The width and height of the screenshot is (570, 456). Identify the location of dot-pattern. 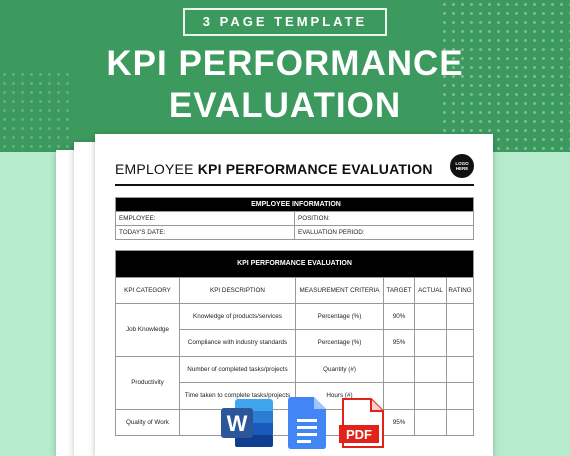
(505, 76).